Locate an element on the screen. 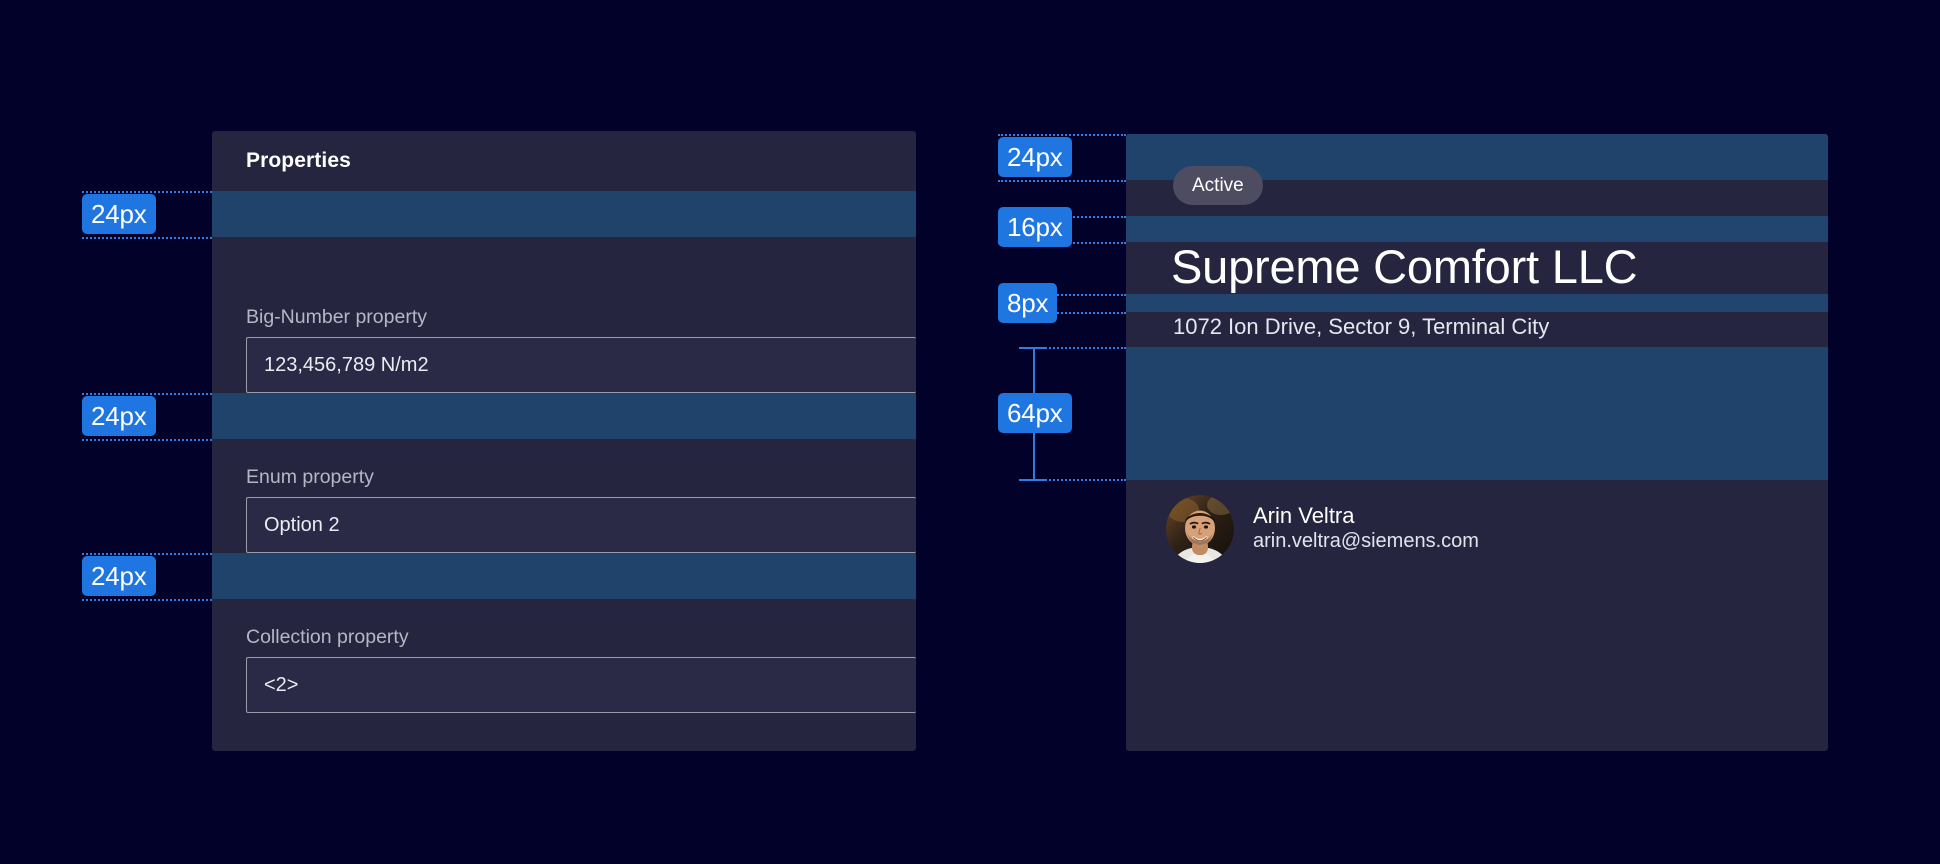 This screenshot has width=1940, height=864. field-input-enum: Option 2 is located at coordinates (581, 525).